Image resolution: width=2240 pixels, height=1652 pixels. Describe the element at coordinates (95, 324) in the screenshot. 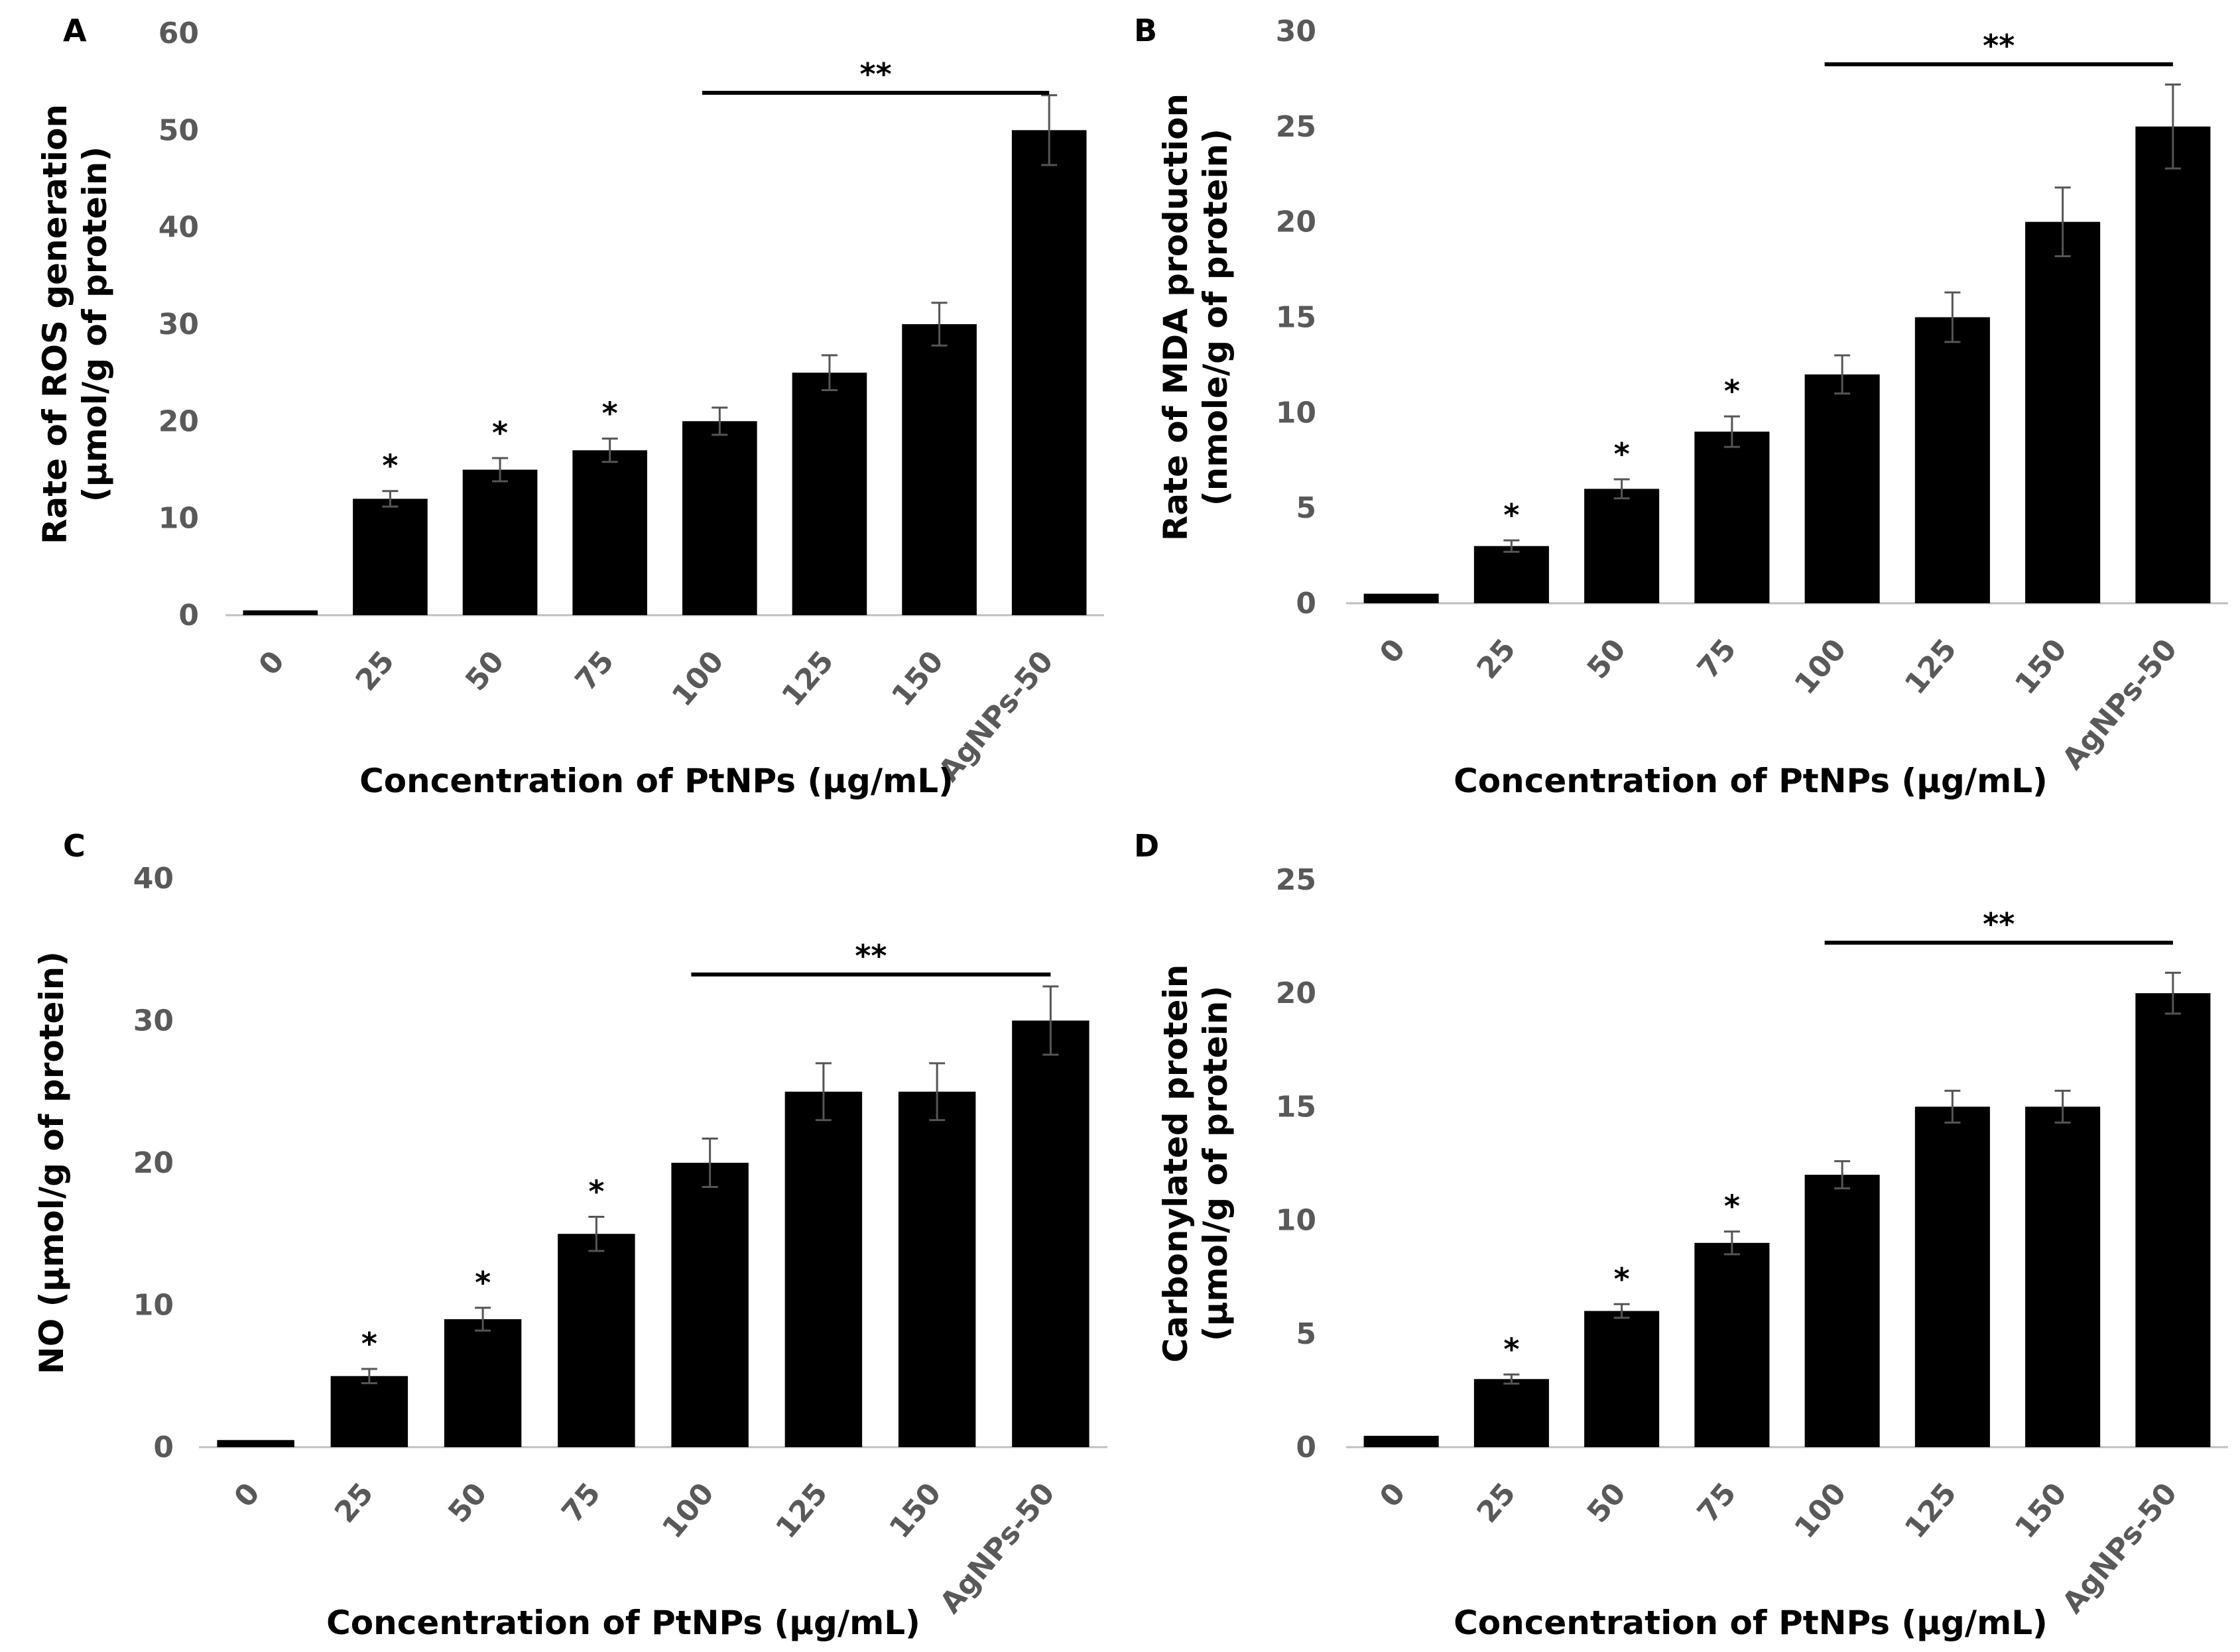

I see `y-axis-title: (µmol/g of protein)` at that location.